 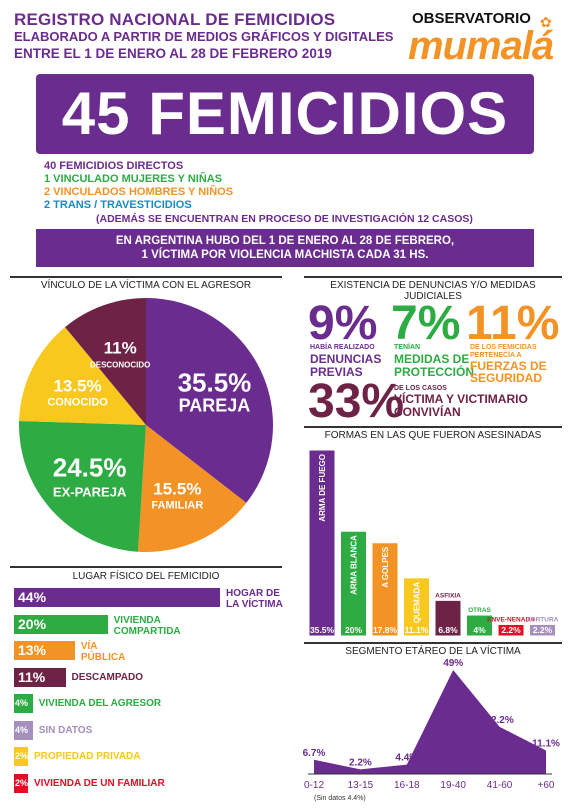 I want to click on lugar-bar-label-line2: PÚBLICA, so click(x=103, y=657).